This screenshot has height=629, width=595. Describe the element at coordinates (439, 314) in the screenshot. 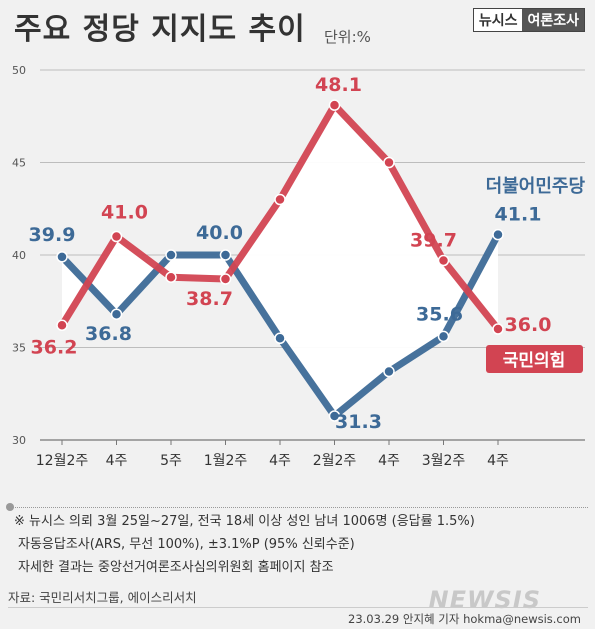

I see `data-label: 35.6` at that location.